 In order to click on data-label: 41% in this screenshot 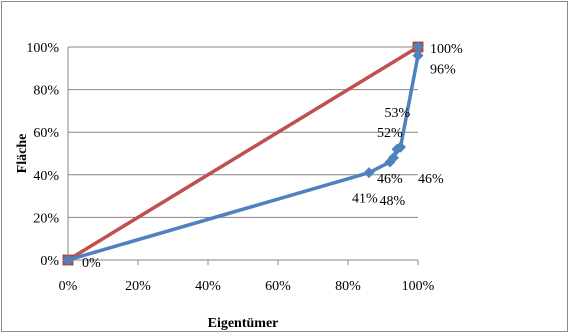, I will do `click(365, 199)`.